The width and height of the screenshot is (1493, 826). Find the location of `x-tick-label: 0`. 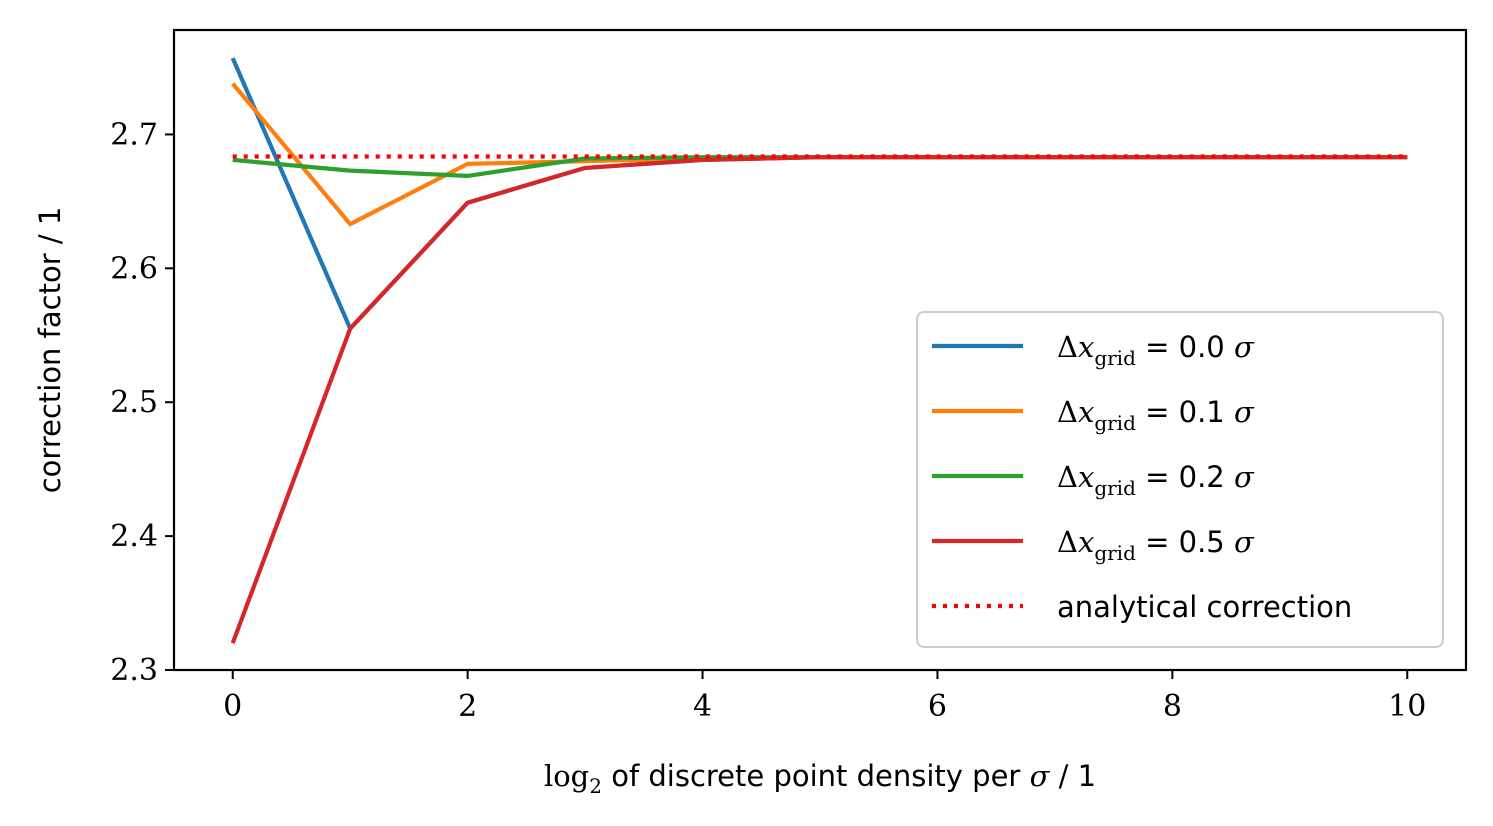

x-tick-label: 0 is located at coordinates (232, 706).